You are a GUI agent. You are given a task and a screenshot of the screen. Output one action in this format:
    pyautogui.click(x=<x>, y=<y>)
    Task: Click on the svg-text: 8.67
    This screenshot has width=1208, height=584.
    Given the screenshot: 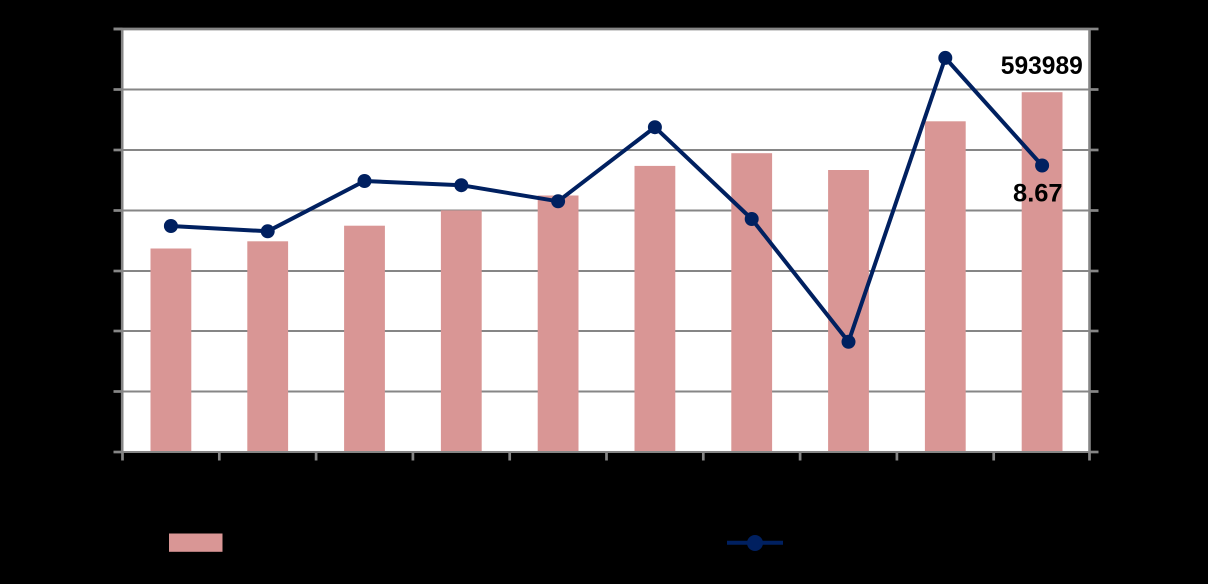 What is the action you would take?
    pyautogui.click(x=1038, y=193)
    